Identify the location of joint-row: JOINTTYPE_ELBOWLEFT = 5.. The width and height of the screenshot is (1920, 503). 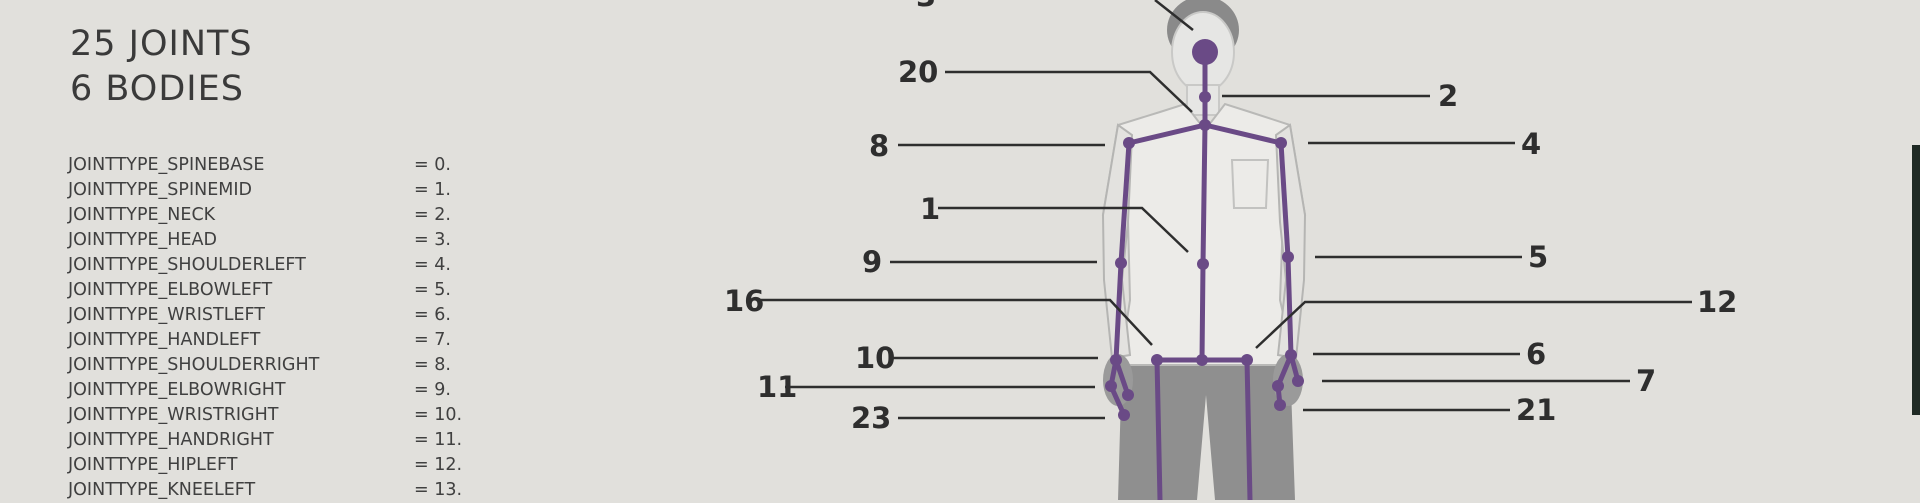
(278, 290).